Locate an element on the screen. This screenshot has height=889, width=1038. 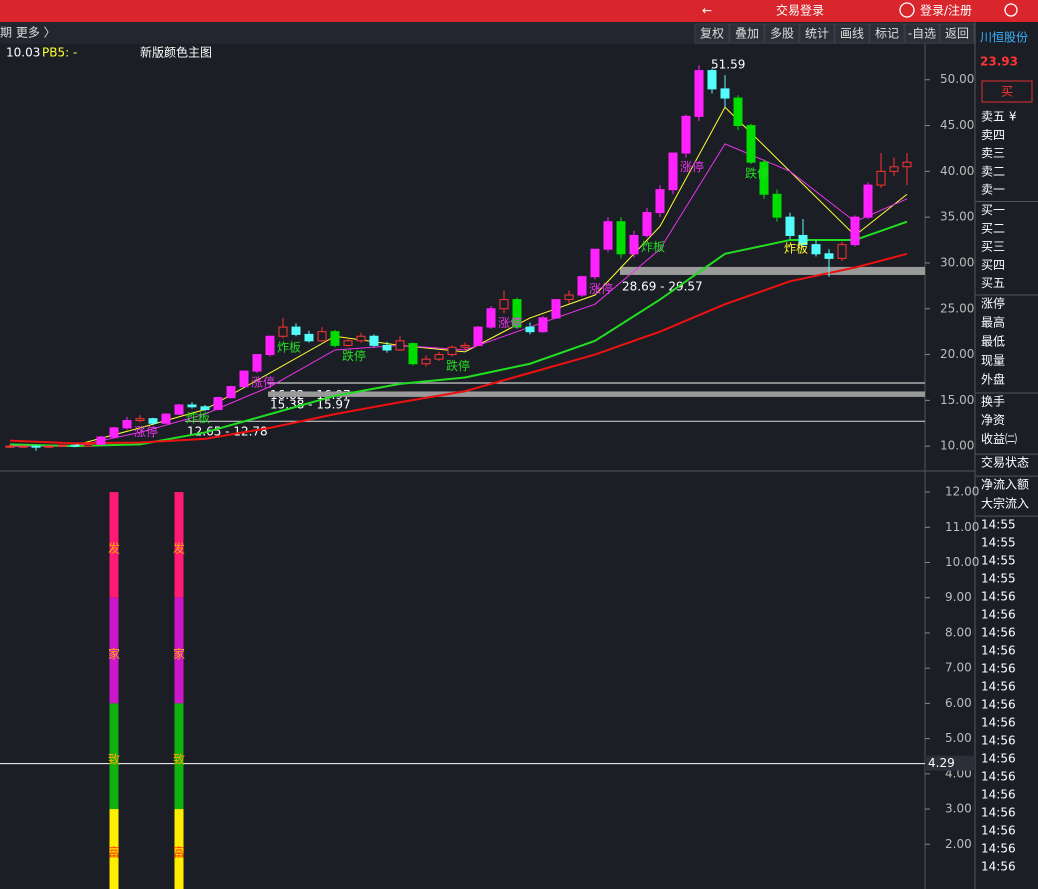
level-box is located at coordinates (950, 763).